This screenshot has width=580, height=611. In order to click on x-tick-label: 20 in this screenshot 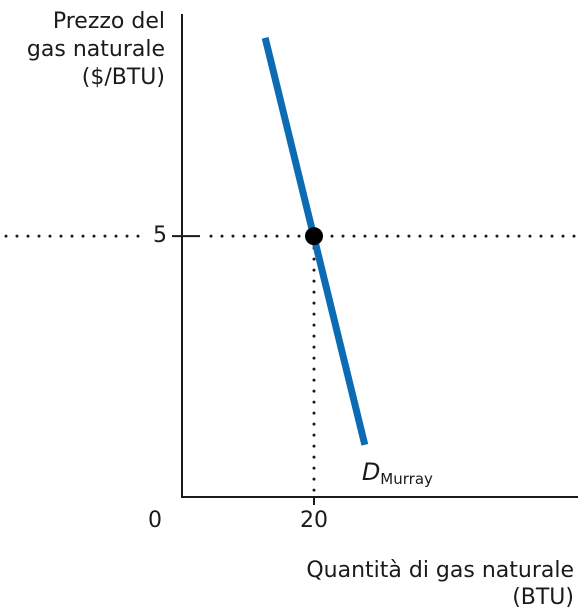, I will do `click(314, 520)`.